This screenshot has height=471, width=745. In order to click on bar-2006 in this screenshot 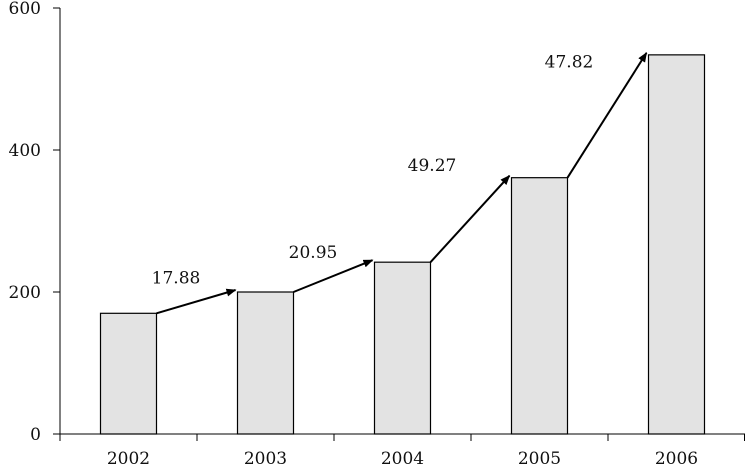, I will do `click(676, 244)`.